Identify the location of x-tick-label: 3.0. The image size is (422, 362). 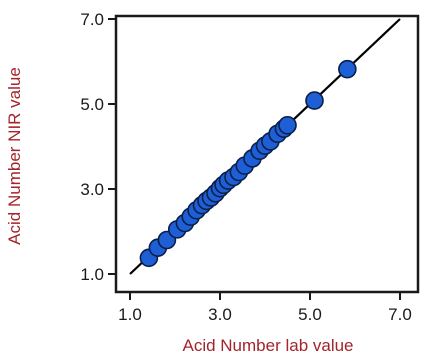
(220, 314).